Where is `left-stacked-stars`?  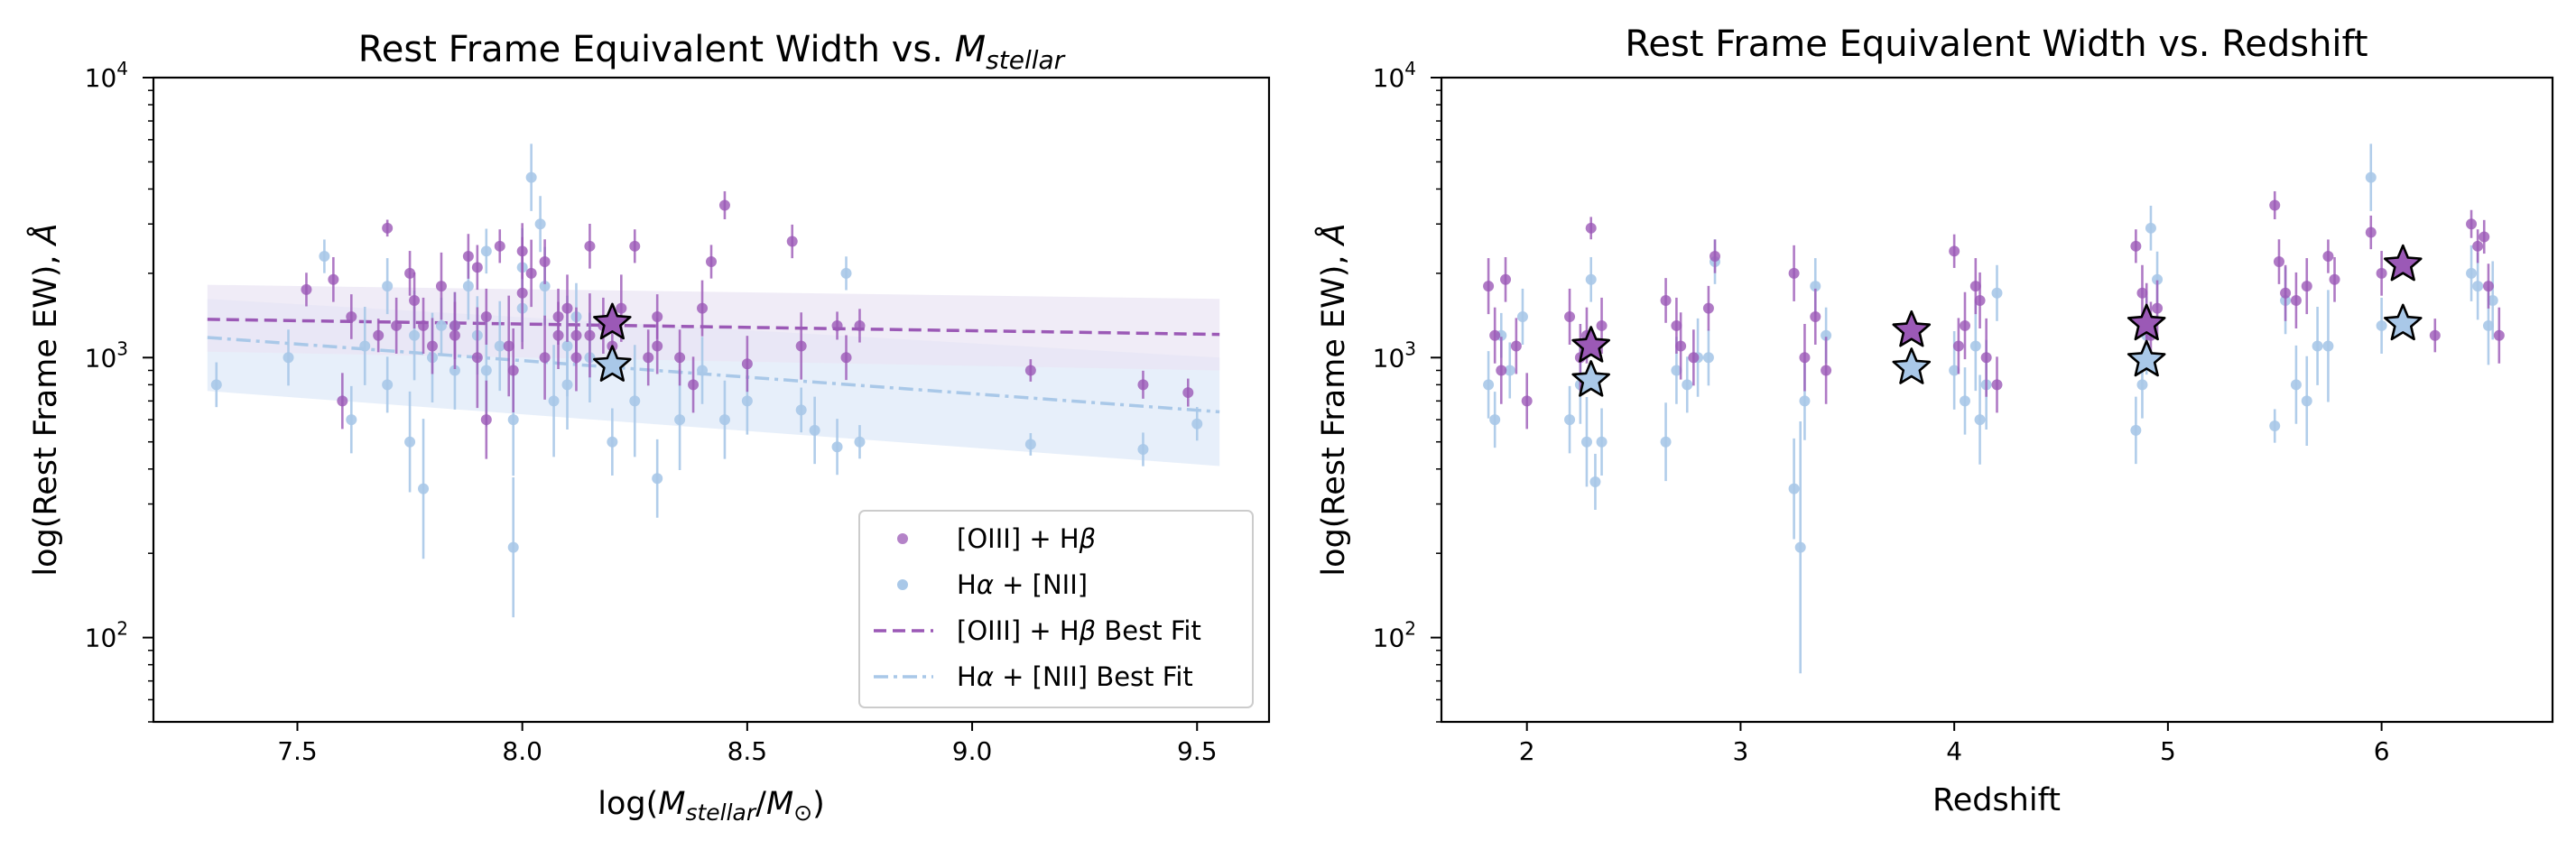
left-stacked-stars is located at coordinates (612, 342).